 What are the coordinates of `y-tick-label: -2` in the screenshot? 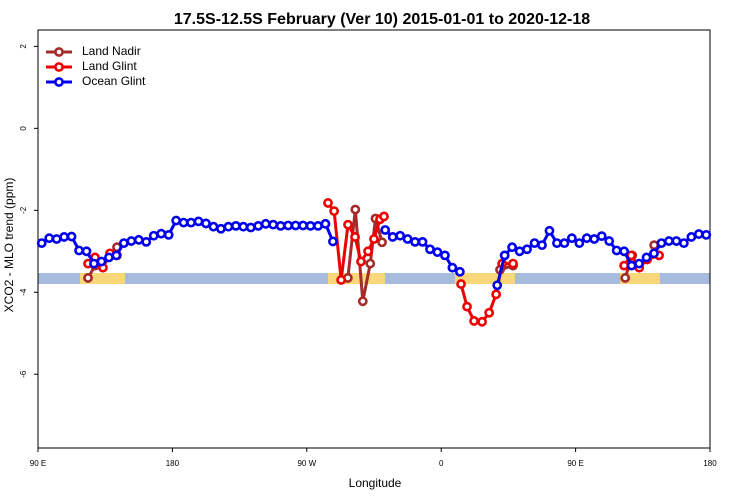 It's located at (23, 210).